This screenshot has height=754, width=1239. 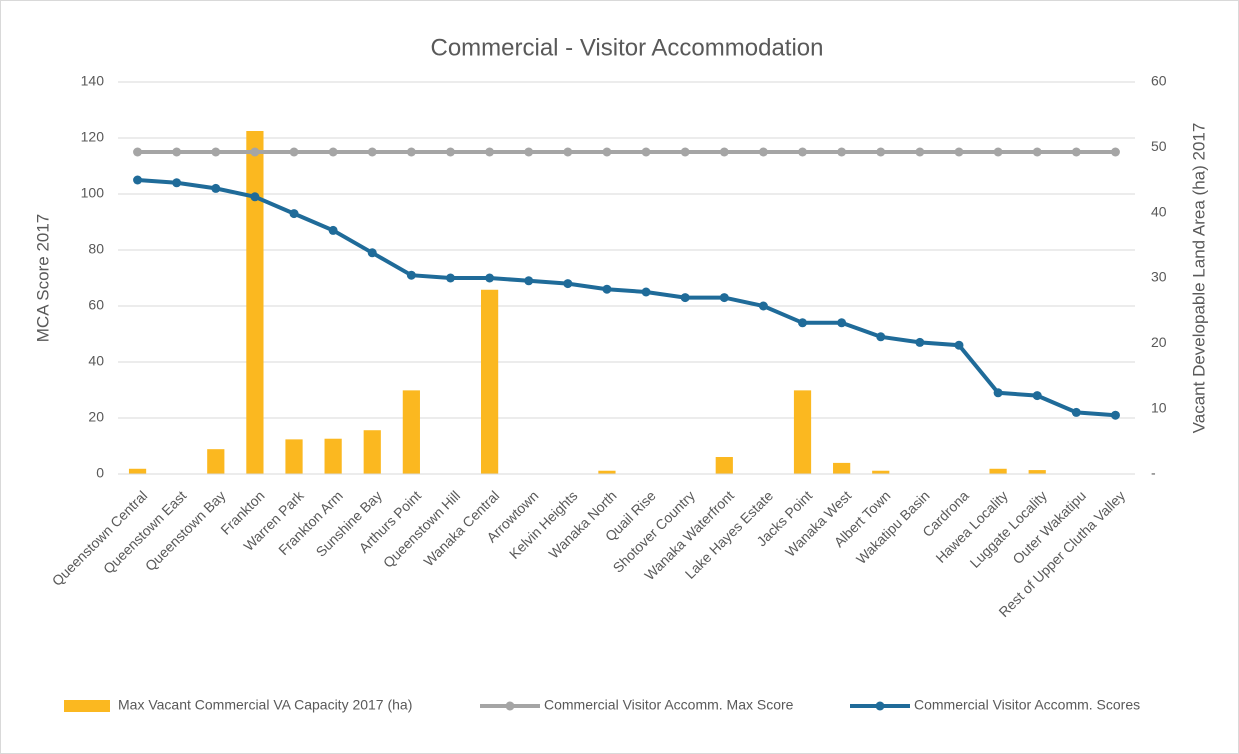 What do you see at coordinates (1159, 146) in the screenshot?
I see `y2-tick-label: 50` at bounding box center [1159, 146].